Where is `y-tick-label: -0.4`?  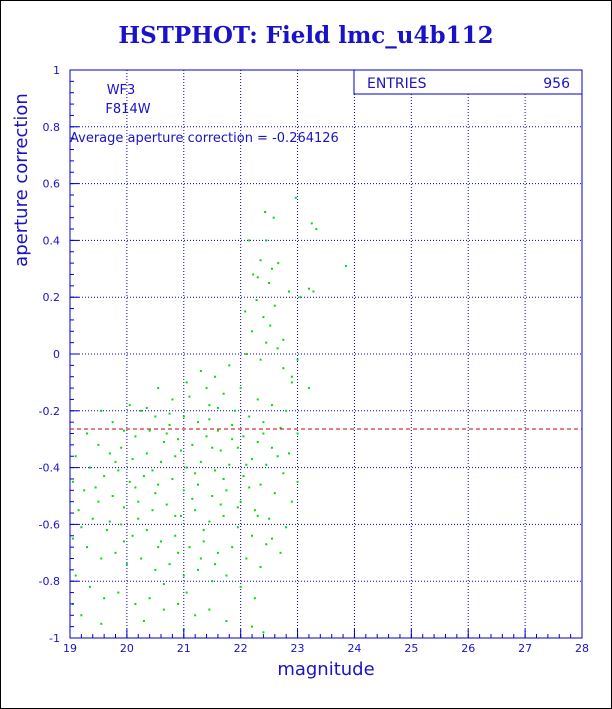 y-tick-label: -0.4 is located at coordinates (49, 468).